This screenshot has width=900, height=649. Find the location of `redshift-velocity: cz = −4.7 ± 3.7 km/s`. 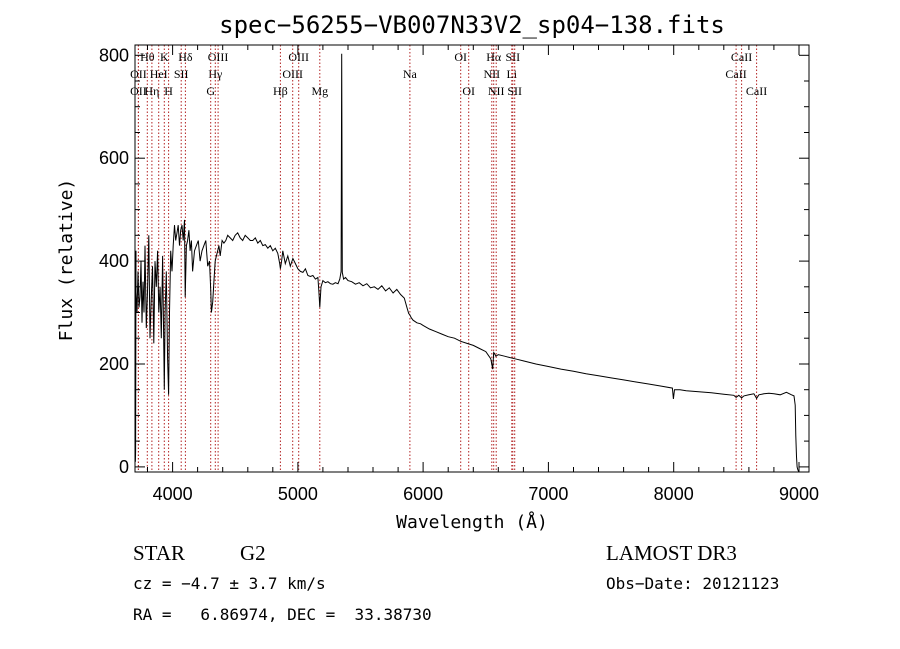

redshift-velocity: cz = −4.7 ± 3.7 km/s is located at coordinates (229, 583).